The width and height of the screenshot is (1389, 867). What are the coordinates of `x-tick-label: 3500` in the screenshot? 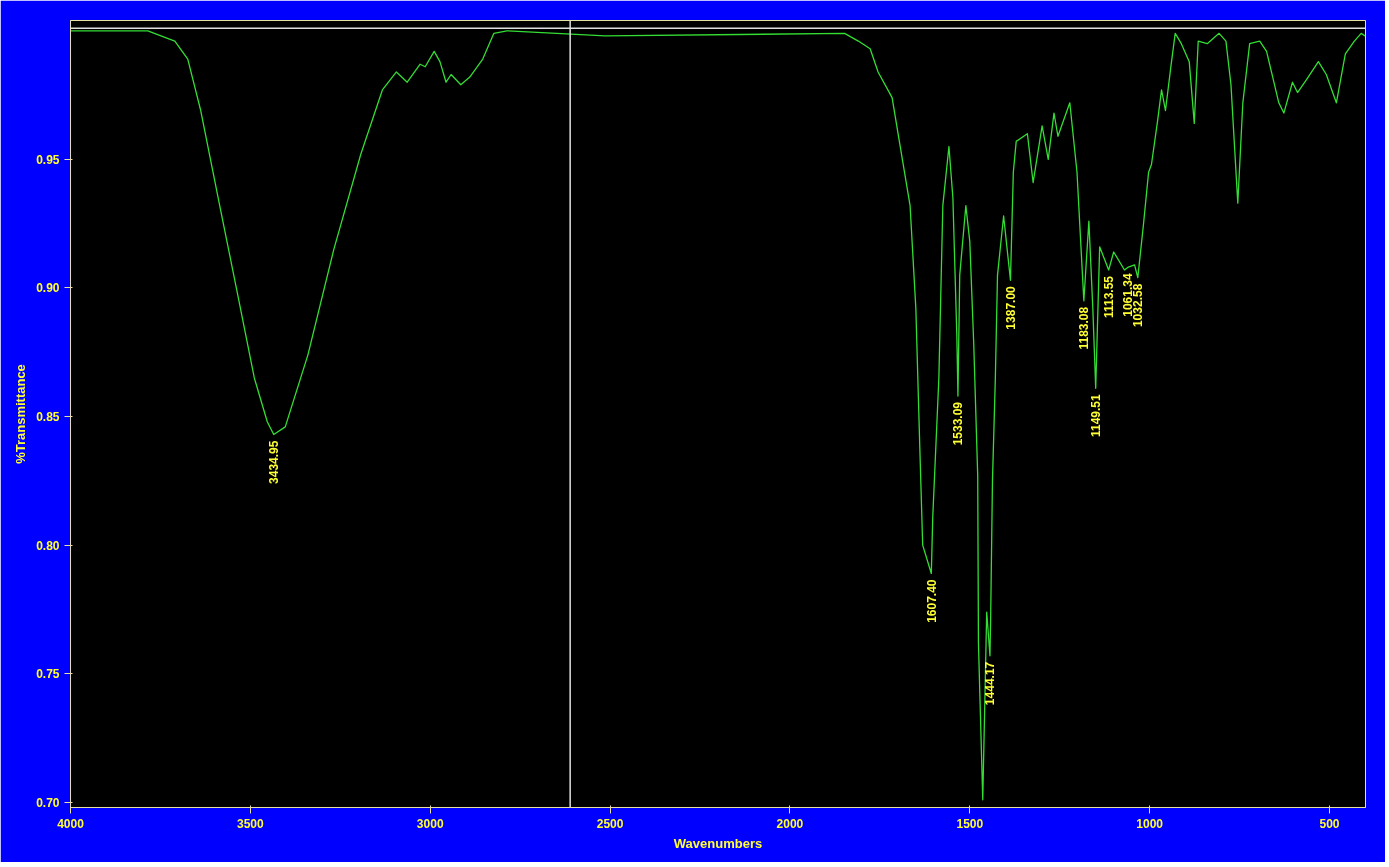 It's located at (251, 823).